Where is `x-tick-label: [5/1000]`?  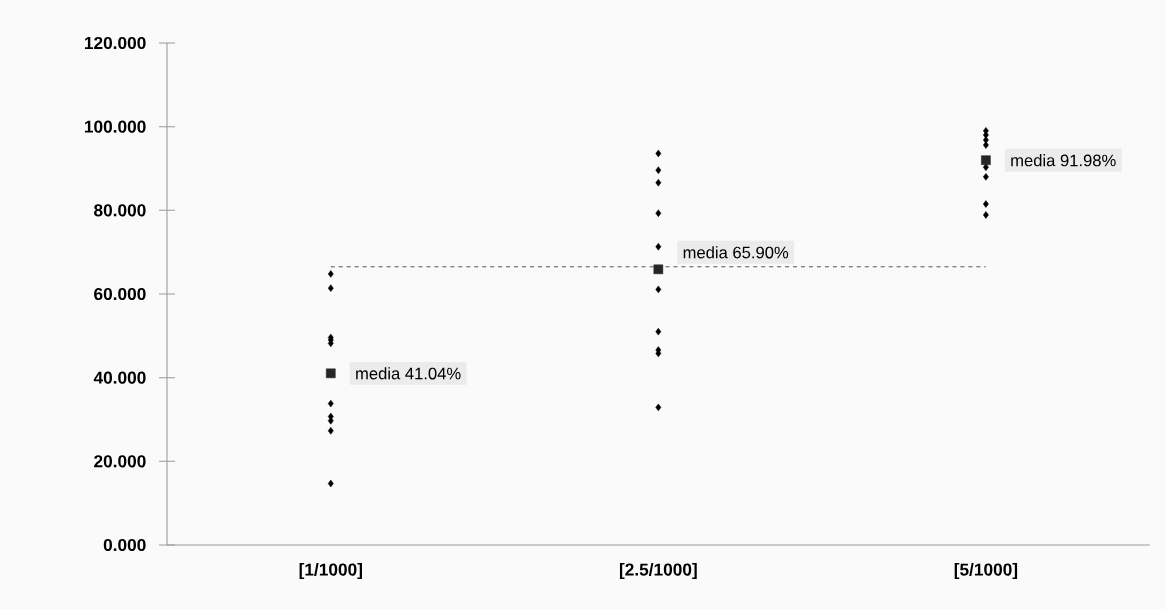
x-tick-label: [5/1000] is located at coordinates (986, 571).